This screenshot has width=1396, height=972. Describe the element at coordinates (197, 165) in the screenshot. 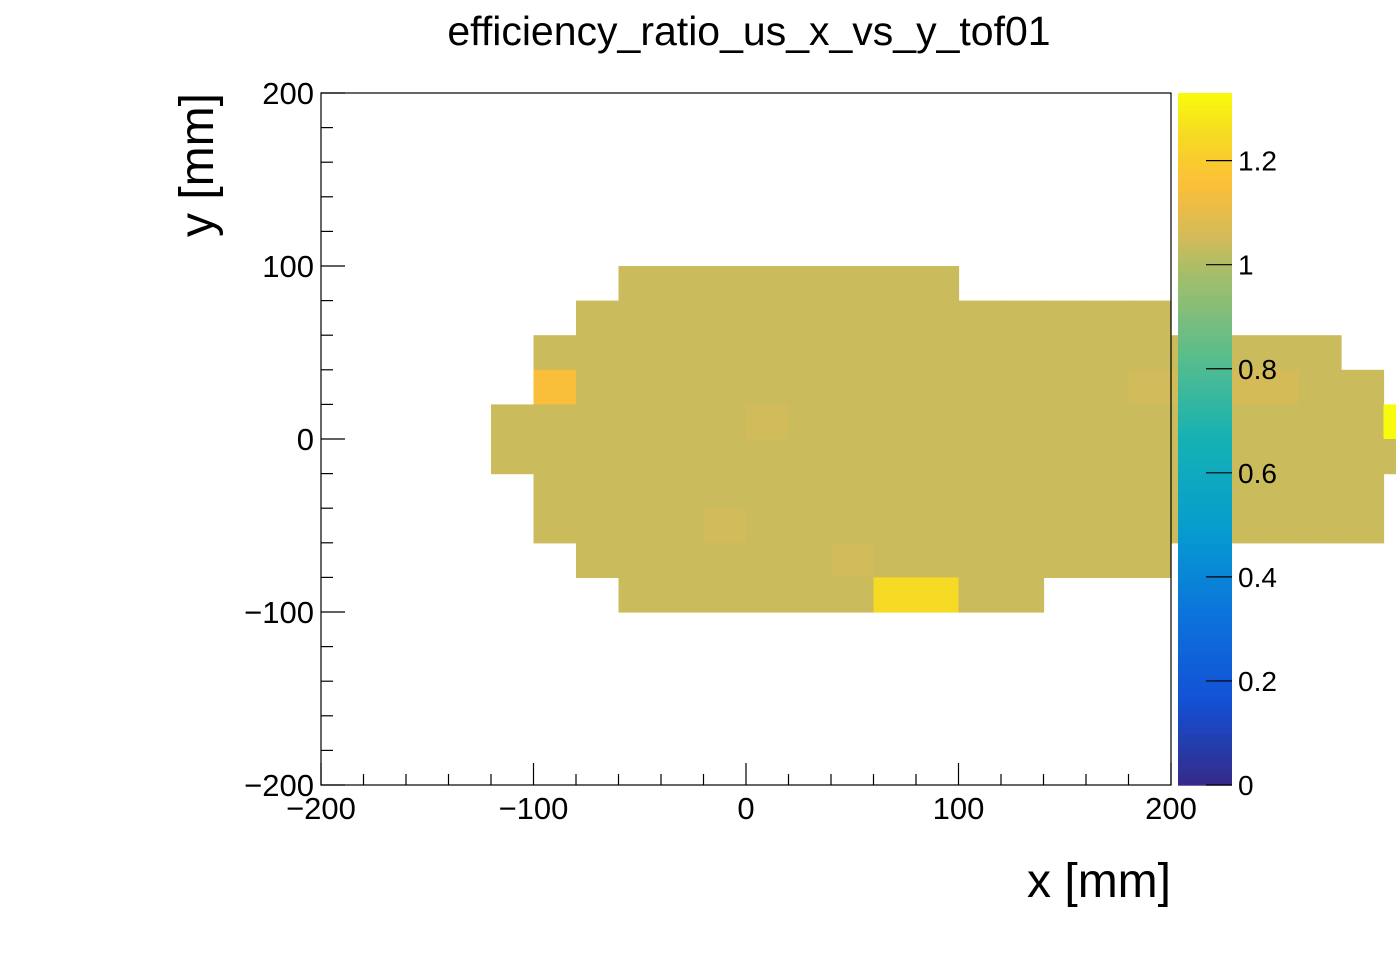

I see `y-axis-label: y [mm]` at that location.